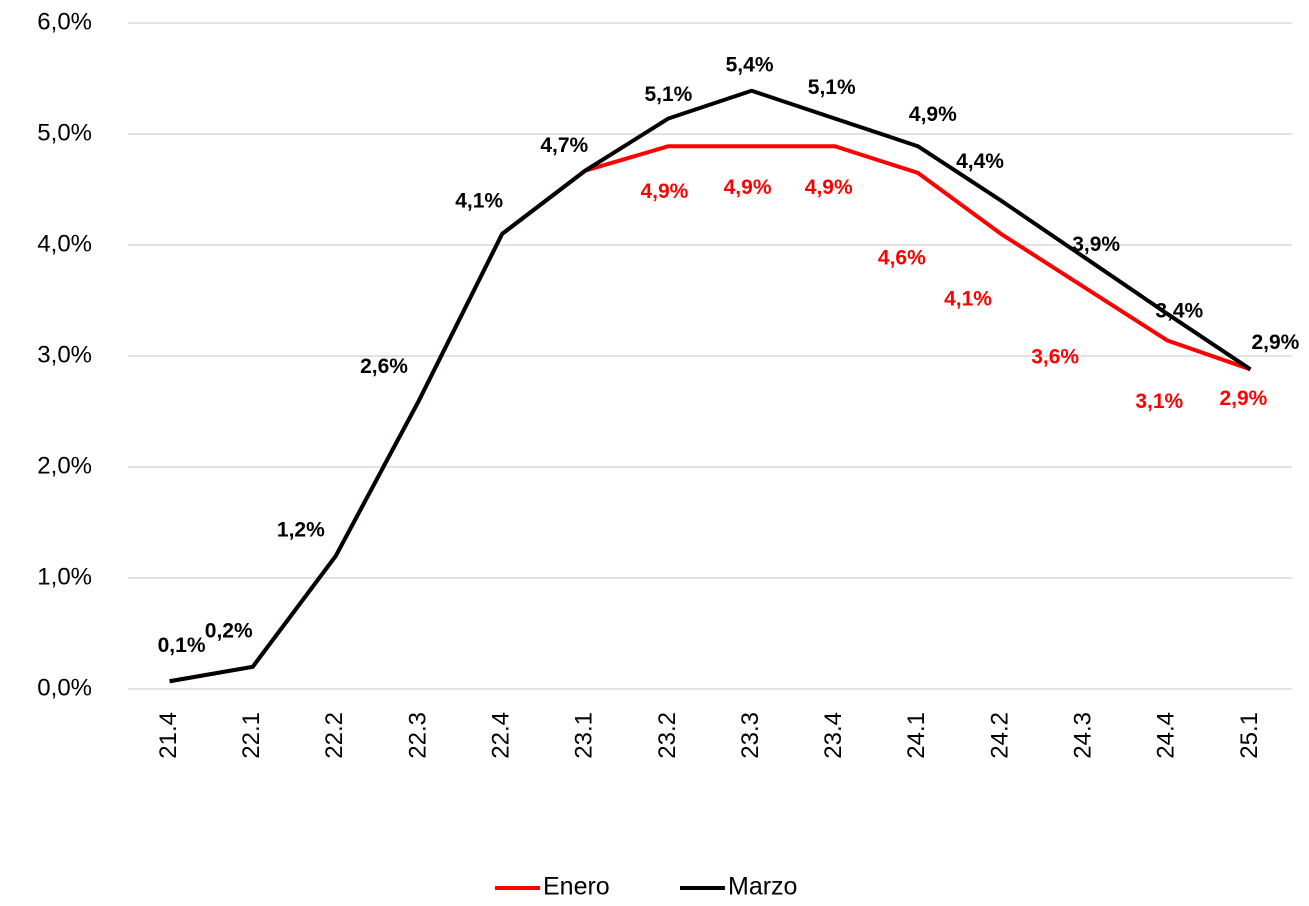 The width and height of the screenshot is (1309, 906). Describe the element at coordinates (64, 243) in the screenshot. I see `y-tick-label: 4,0%` at that location.